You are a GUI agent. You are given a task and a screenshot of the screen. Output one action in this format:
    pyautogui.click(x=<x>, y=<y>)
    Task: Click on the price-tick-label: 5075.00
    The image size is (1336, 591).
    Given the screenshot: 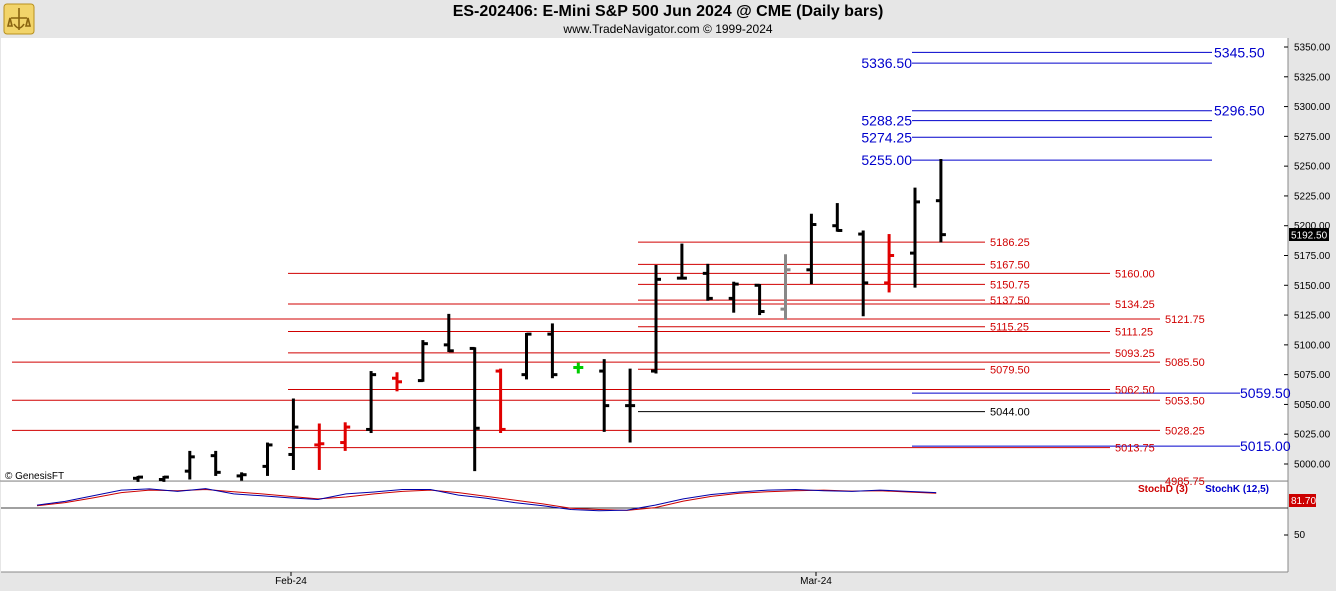 What is the action you would take?
    pyautogui.click(x=1312, y=375)
    